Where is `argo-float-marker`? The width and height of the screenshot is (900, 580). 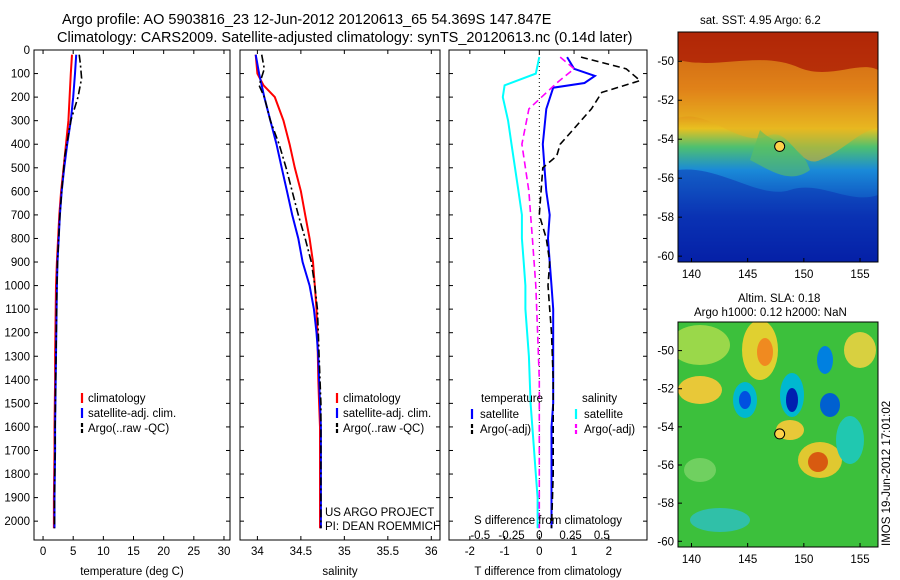 argo-float-marker is located at coordinates (780, 146).